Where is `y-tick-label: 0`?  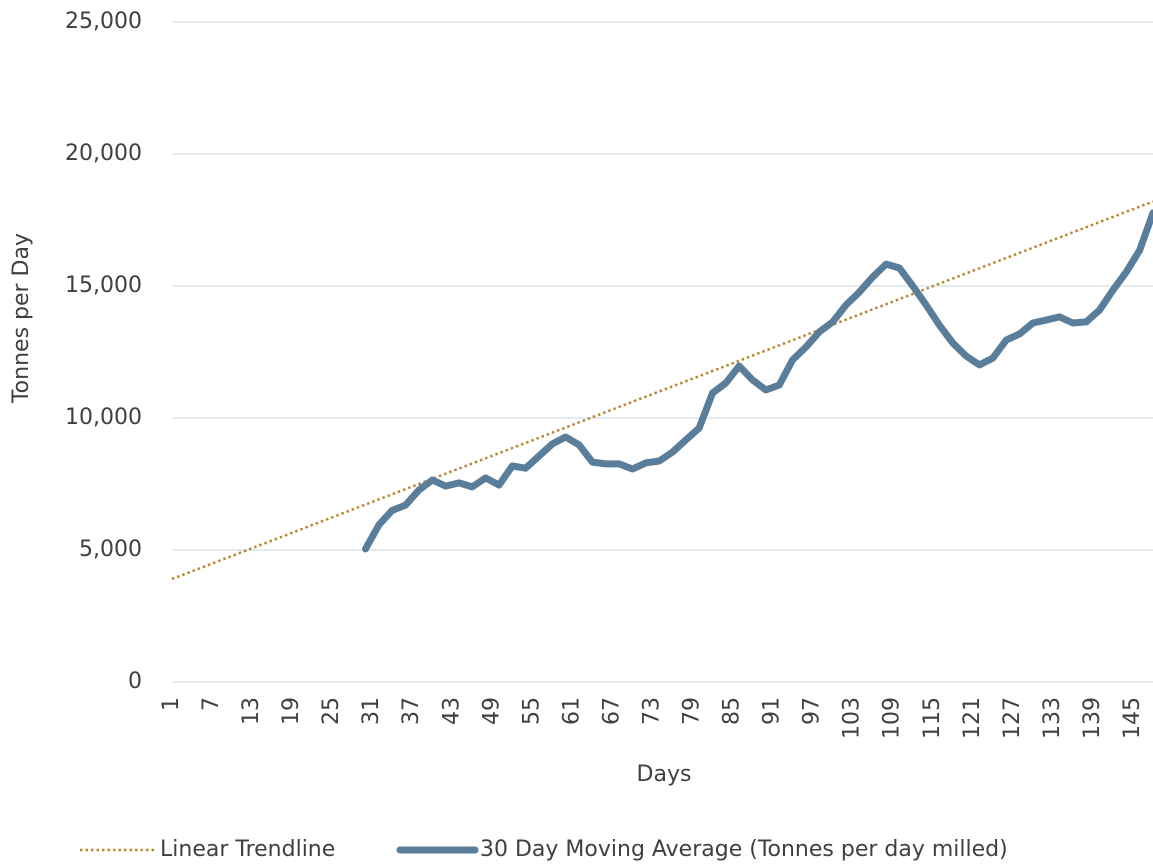 y-tick-label: 0 is located at coordinates (135, 681).